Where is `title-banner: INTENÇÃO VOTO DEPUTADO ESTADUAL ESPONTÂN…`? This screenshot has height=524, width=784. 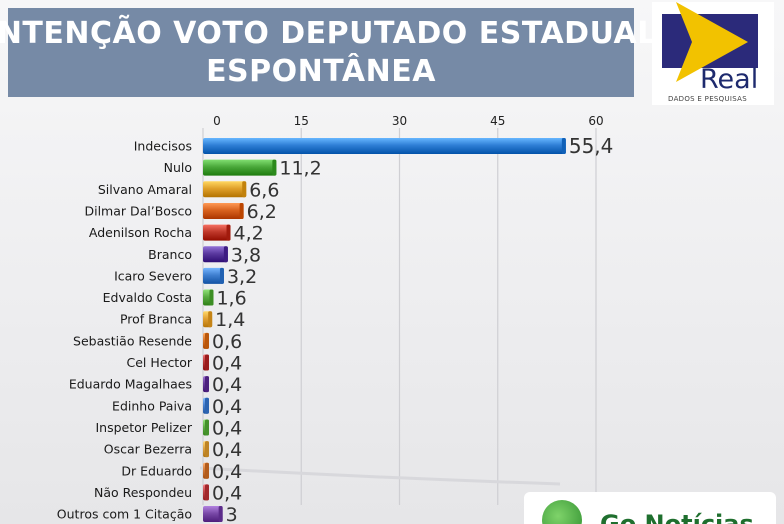
title-banner: INTENÇÃO VOTO DEPUTADO ESTADUAL ESPONTÂN… is located at coordinates (328, 52).